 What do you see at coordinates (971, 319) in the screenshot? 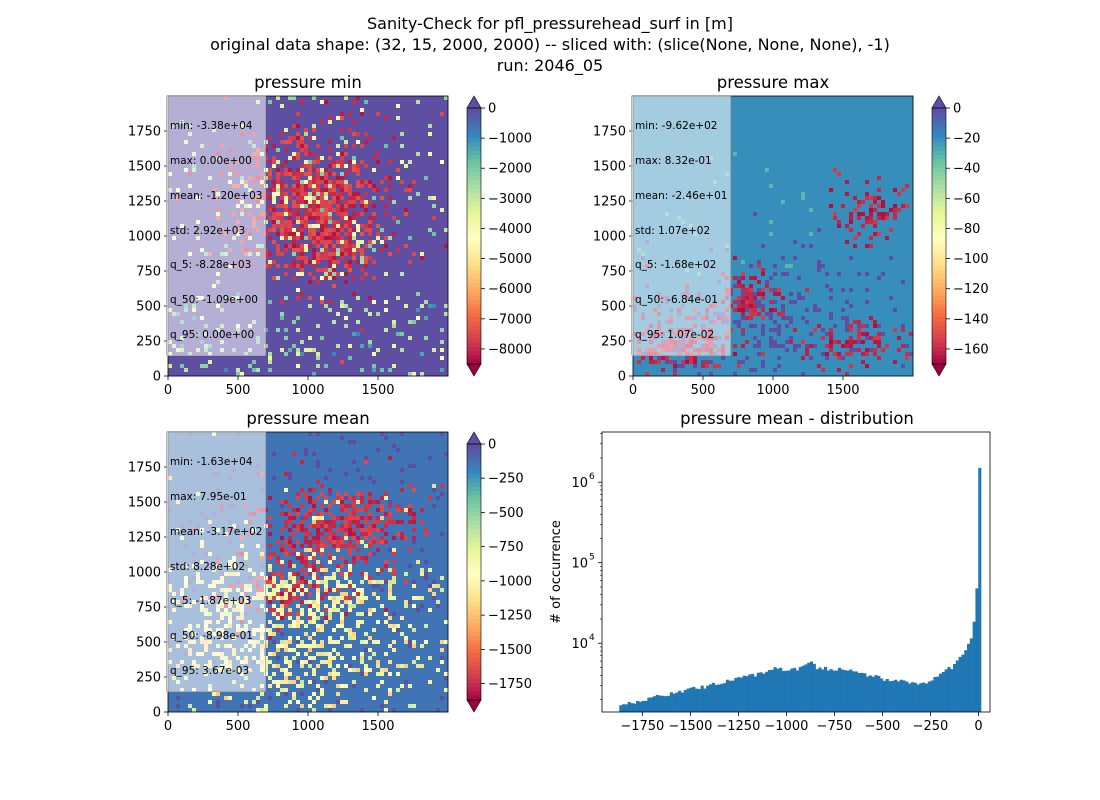
I see `colorbar-tick-label: −140` at bounding box center [971, 319].